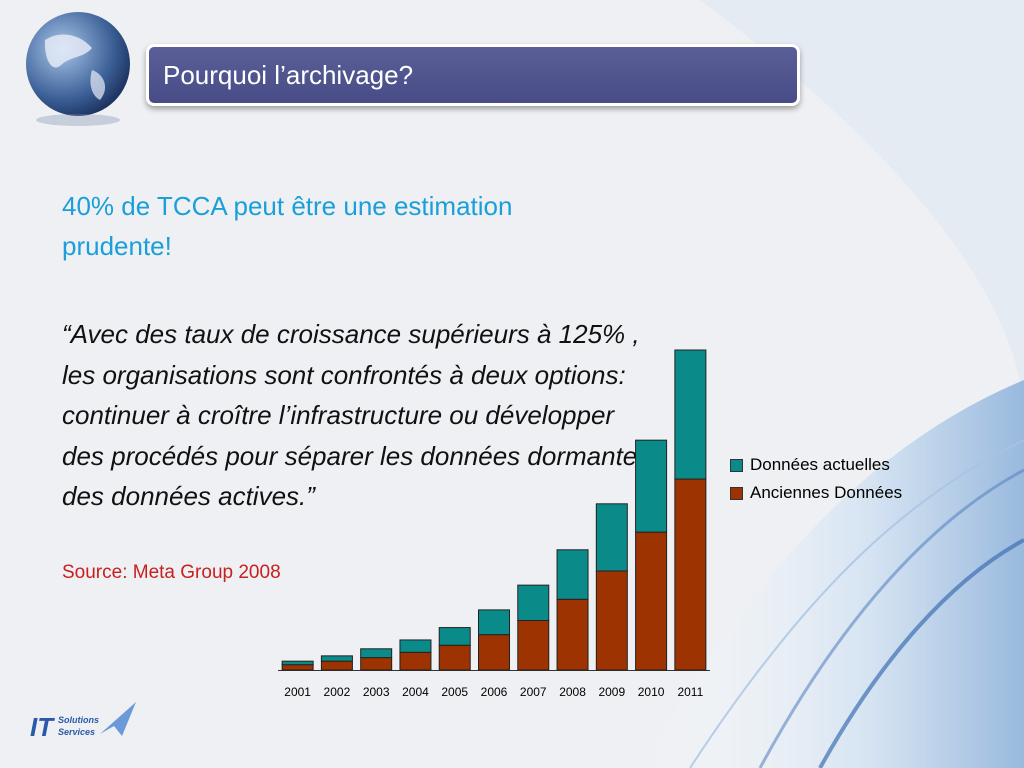 The height and width of the screenshot is (768, 1024). Describe the element at coordinates (376, 692) in the screenshot. I see `x-tick-label-2003: 2003` at that location.